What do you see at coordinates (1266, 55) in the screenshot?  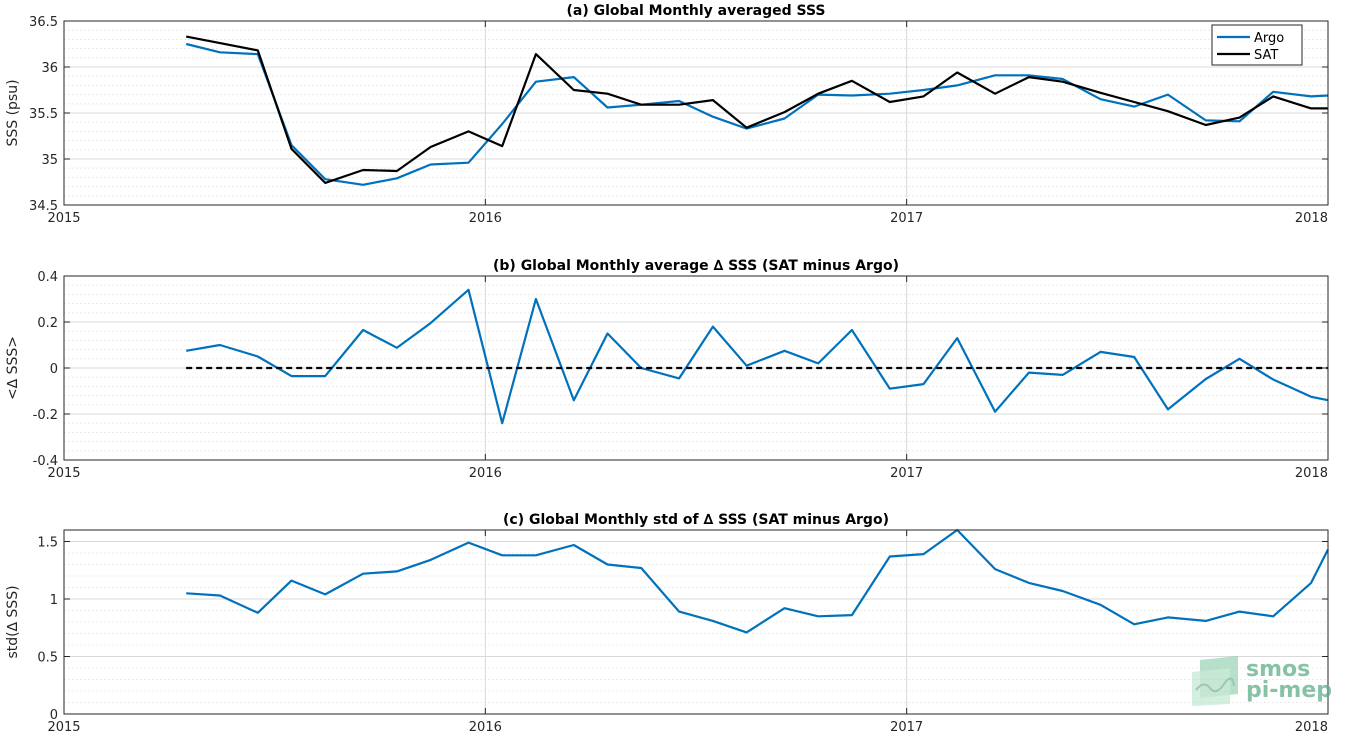 I see `legend-label-sat: SAT` at bounding box center [1266, 55].